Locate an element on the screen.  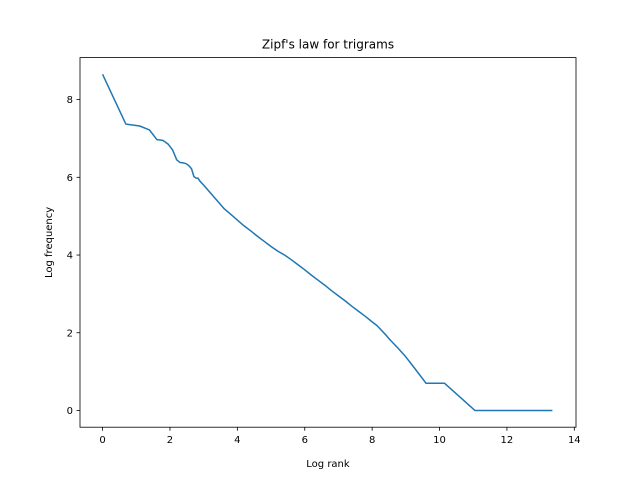
y-axis-ticks: 0 2 4 6 8 is located at coordinates (73, 256).